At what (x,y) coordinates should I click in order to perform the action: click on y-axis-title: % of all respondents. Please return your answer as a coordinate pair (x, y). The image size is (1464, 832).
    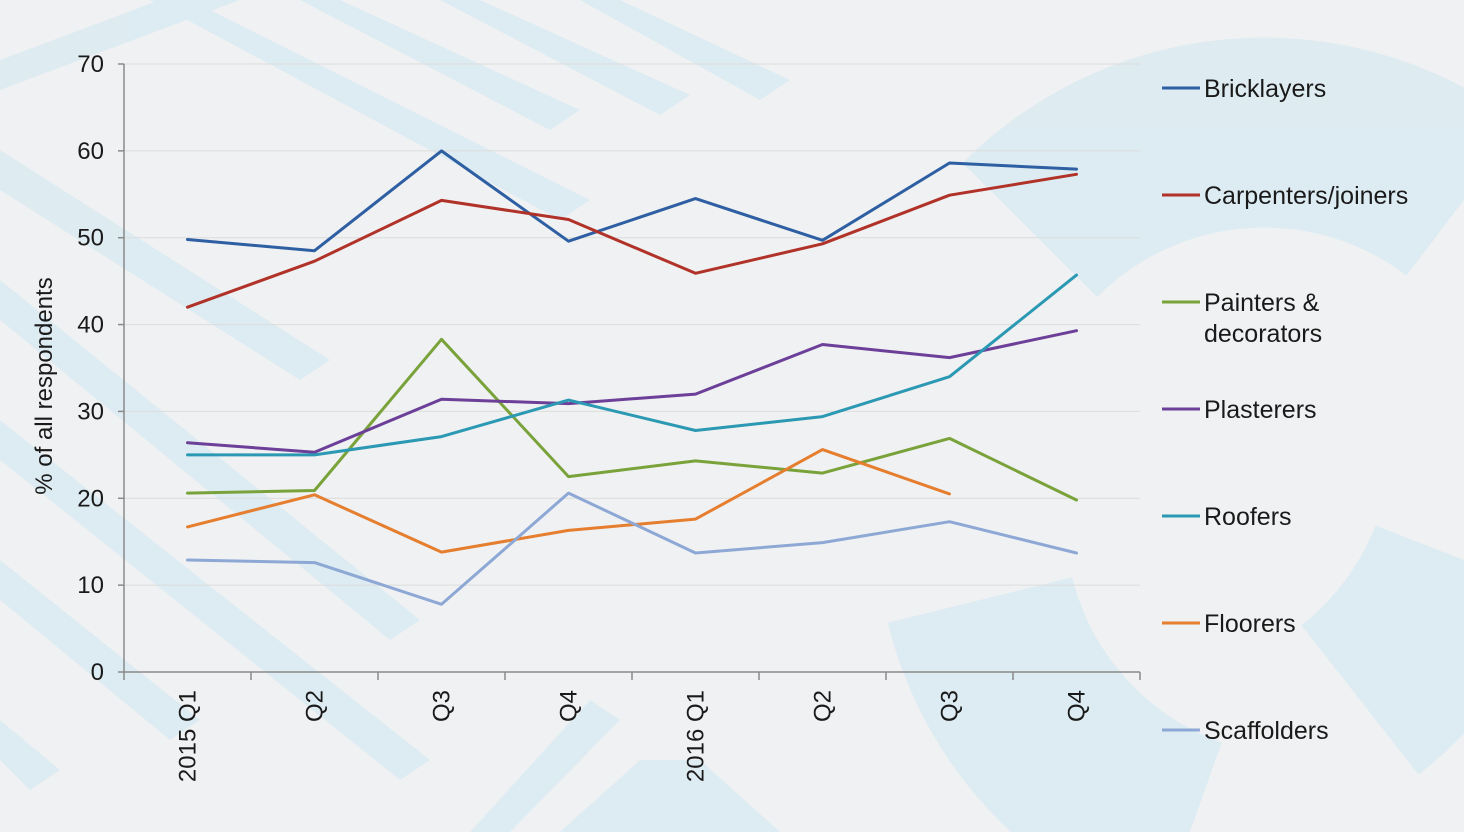
    Looking at the image, I should click on (44, 385).